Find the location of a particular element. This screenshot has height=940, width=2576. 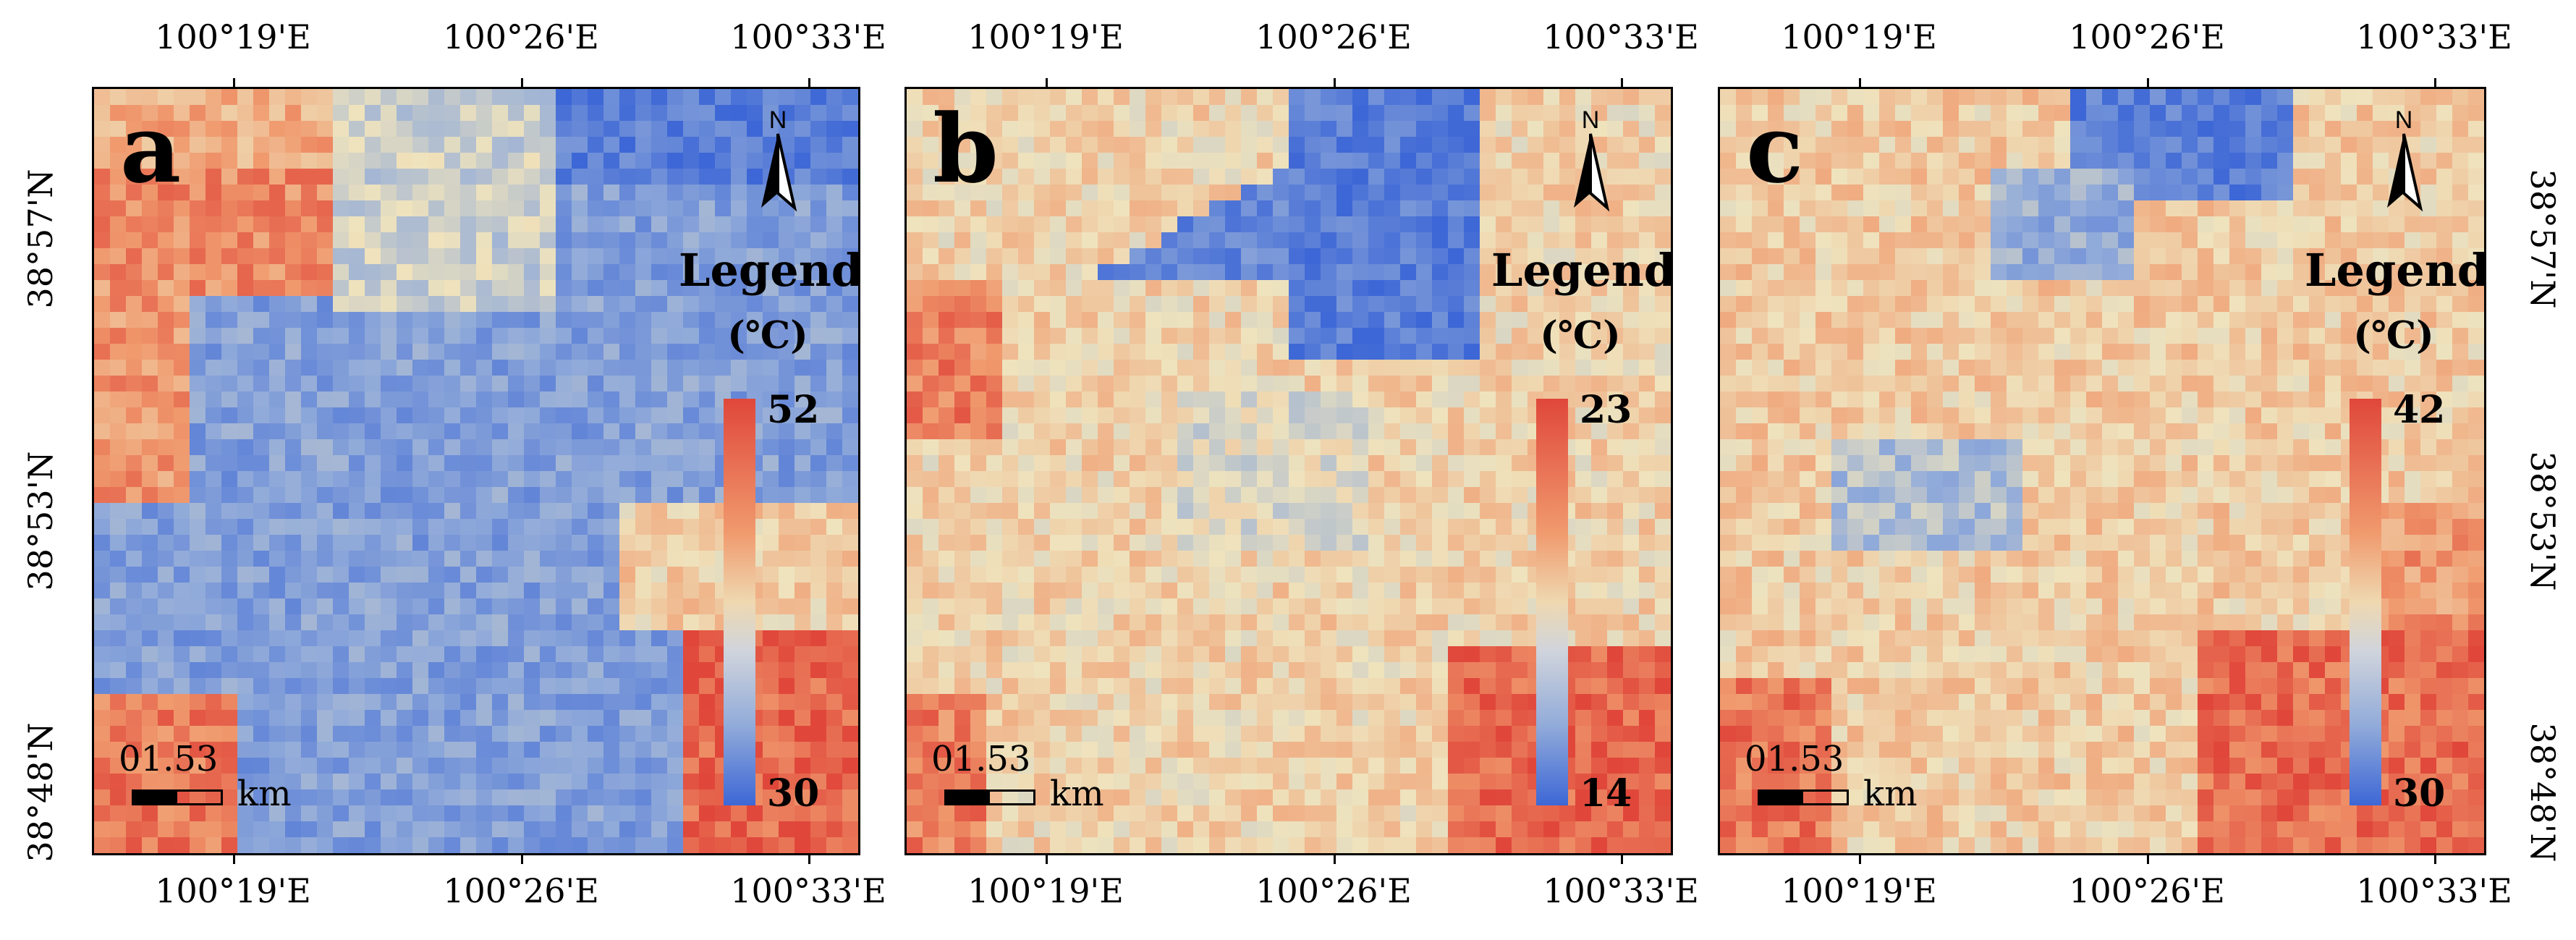

lat-label-right: 38°53'N is located at coordinates (2542, 521).